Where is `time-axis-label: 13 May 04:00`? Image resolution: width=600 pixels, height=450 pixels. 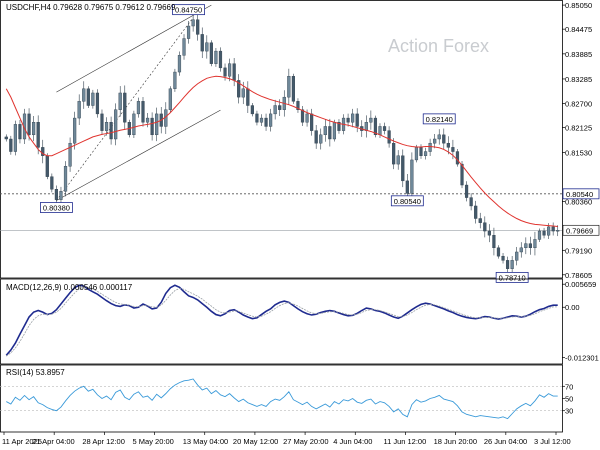
time-axis-label: 13 May 04:00 is located at coordinates (205, 441).